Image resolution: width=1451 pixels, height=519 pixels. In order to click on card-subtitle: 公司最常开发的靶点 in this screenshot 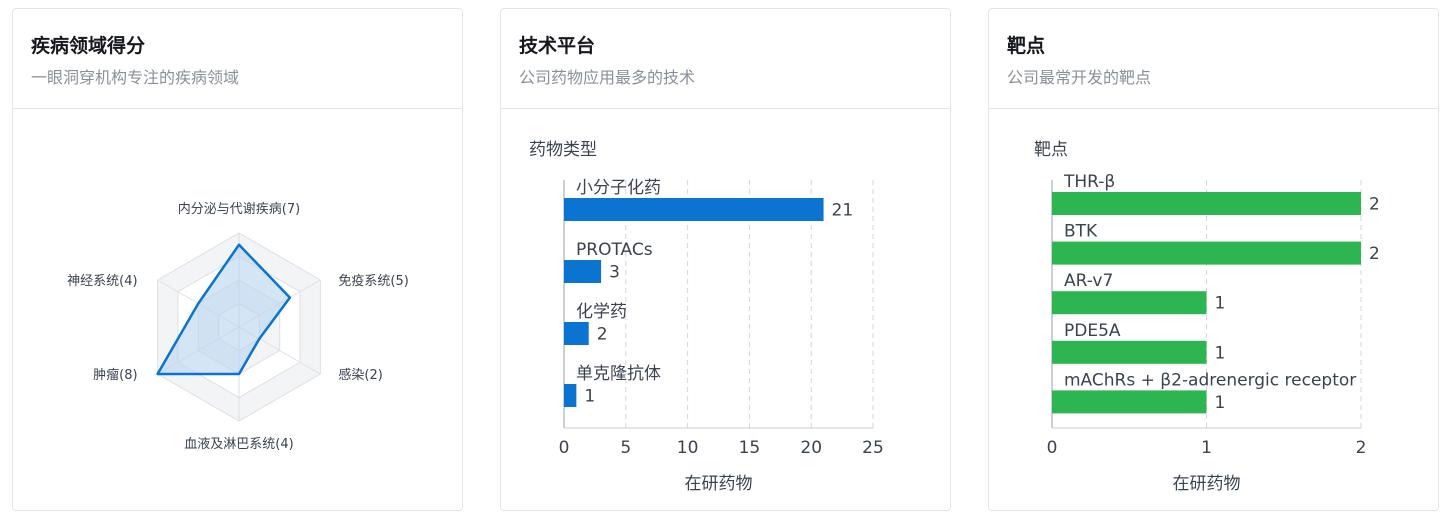, I will do `click(1079, 77)`.